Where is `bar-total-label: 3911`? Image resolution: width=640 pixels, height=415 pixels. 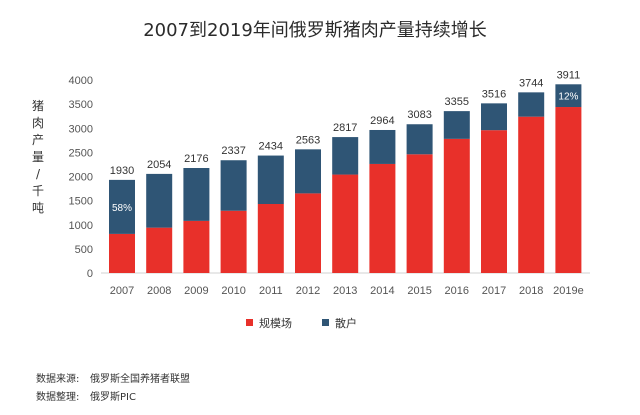
bar-total-label: 3911 is located at coordinates (569, 75).